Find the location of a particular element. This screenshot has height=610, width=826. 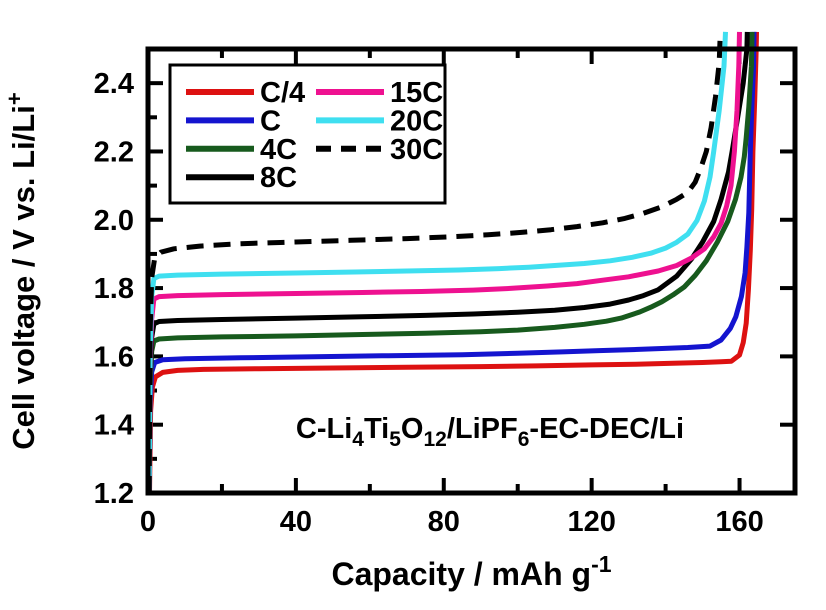

legend-label: 4C is located at coordinates (278, 150).